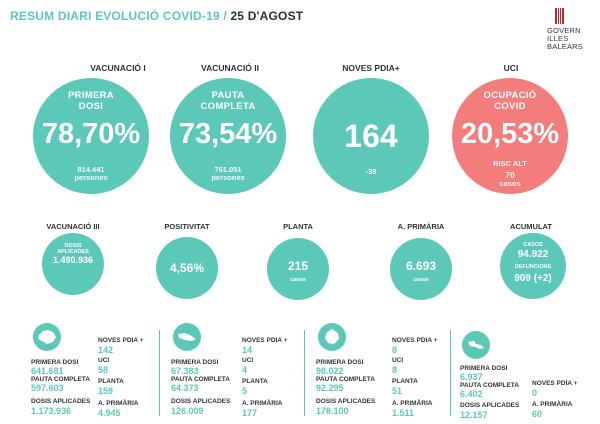  I want to click on menorca-pauta: 64.373, so click(185, 388).